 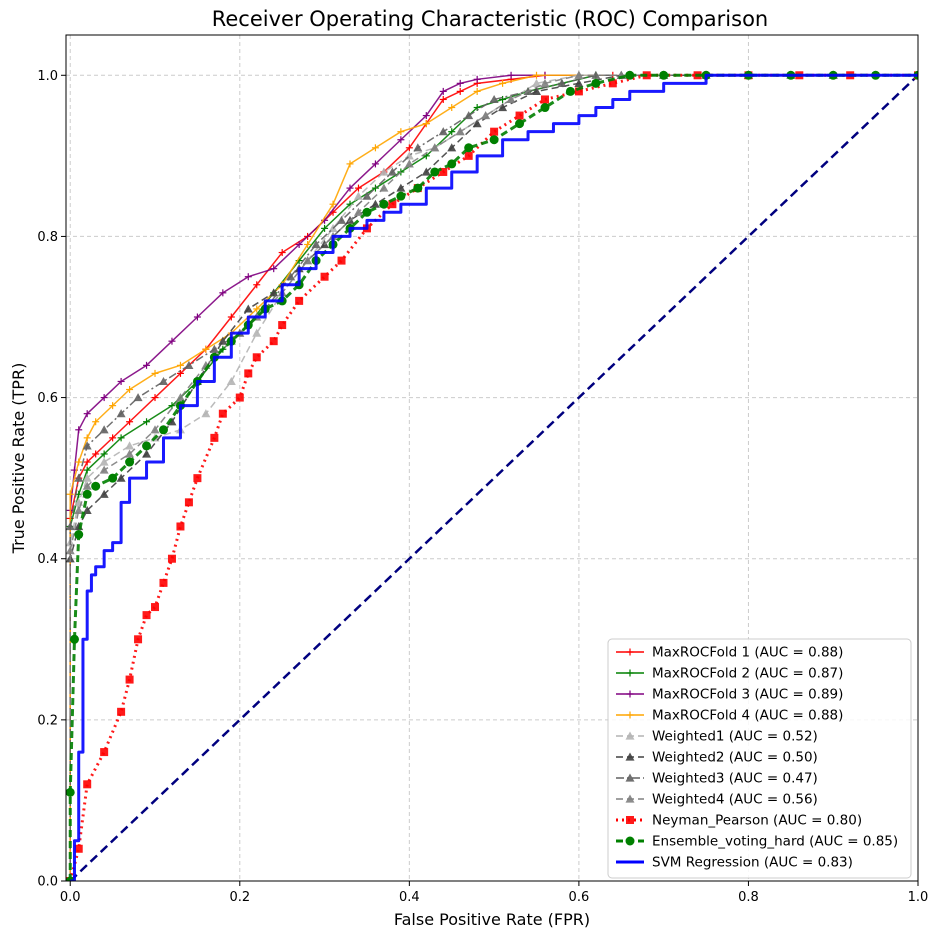 I want to click on x-tick-label: 0.2, so click(x=239, y=897).